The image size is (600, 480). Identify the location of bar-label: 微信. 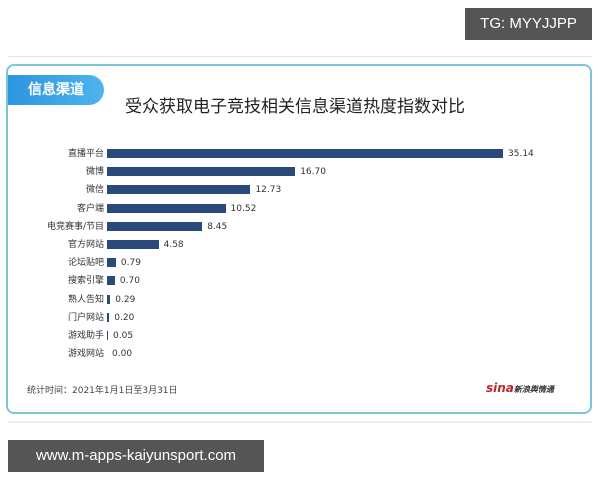
(94, 190).